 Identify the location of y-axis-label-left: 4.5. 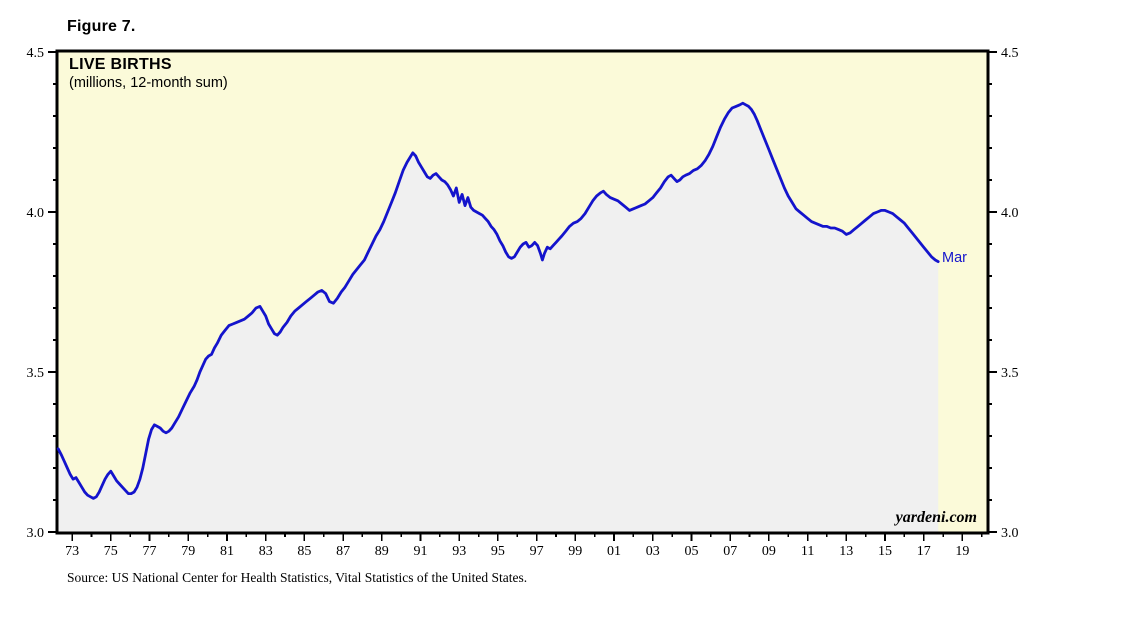
(36, 53).